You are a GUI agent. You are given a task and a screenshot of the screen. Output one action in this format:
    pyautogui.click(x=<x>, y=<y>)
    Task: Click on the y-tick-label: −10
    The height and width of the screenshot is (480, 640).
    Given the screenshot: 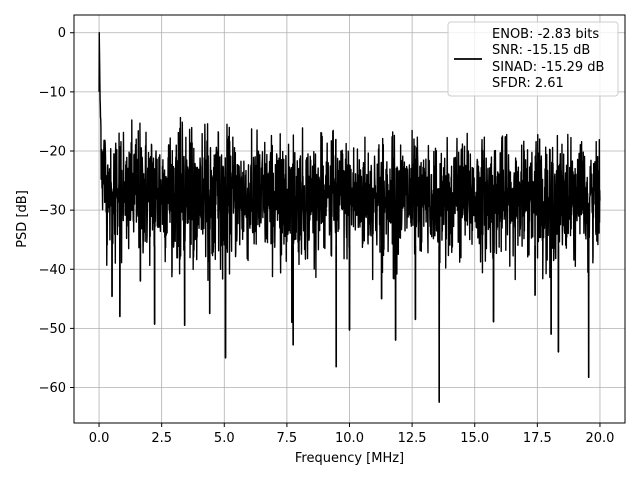 What is the action you would take?
    pyautogui.click(x=52, y=92)
    